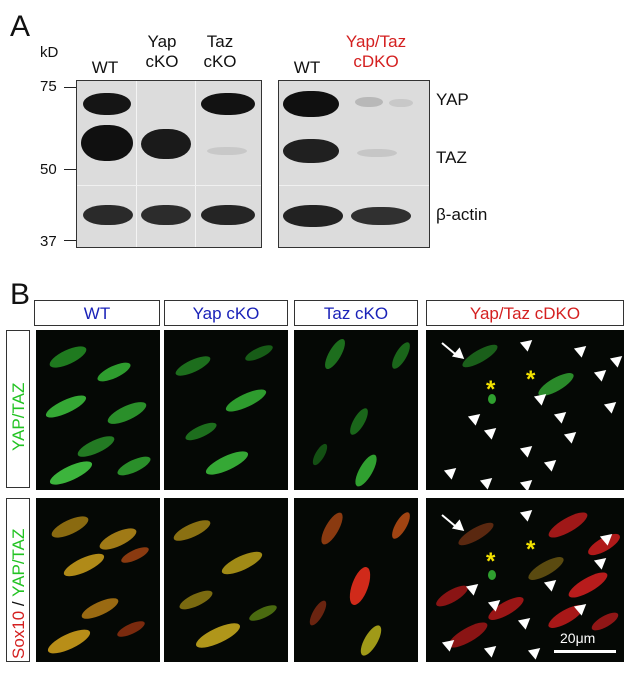  What do you see at coordinates (226, 410) in the screenshot?
I see `micrograph-yap-cko-yap-taz` at bounding box center [226, 410].